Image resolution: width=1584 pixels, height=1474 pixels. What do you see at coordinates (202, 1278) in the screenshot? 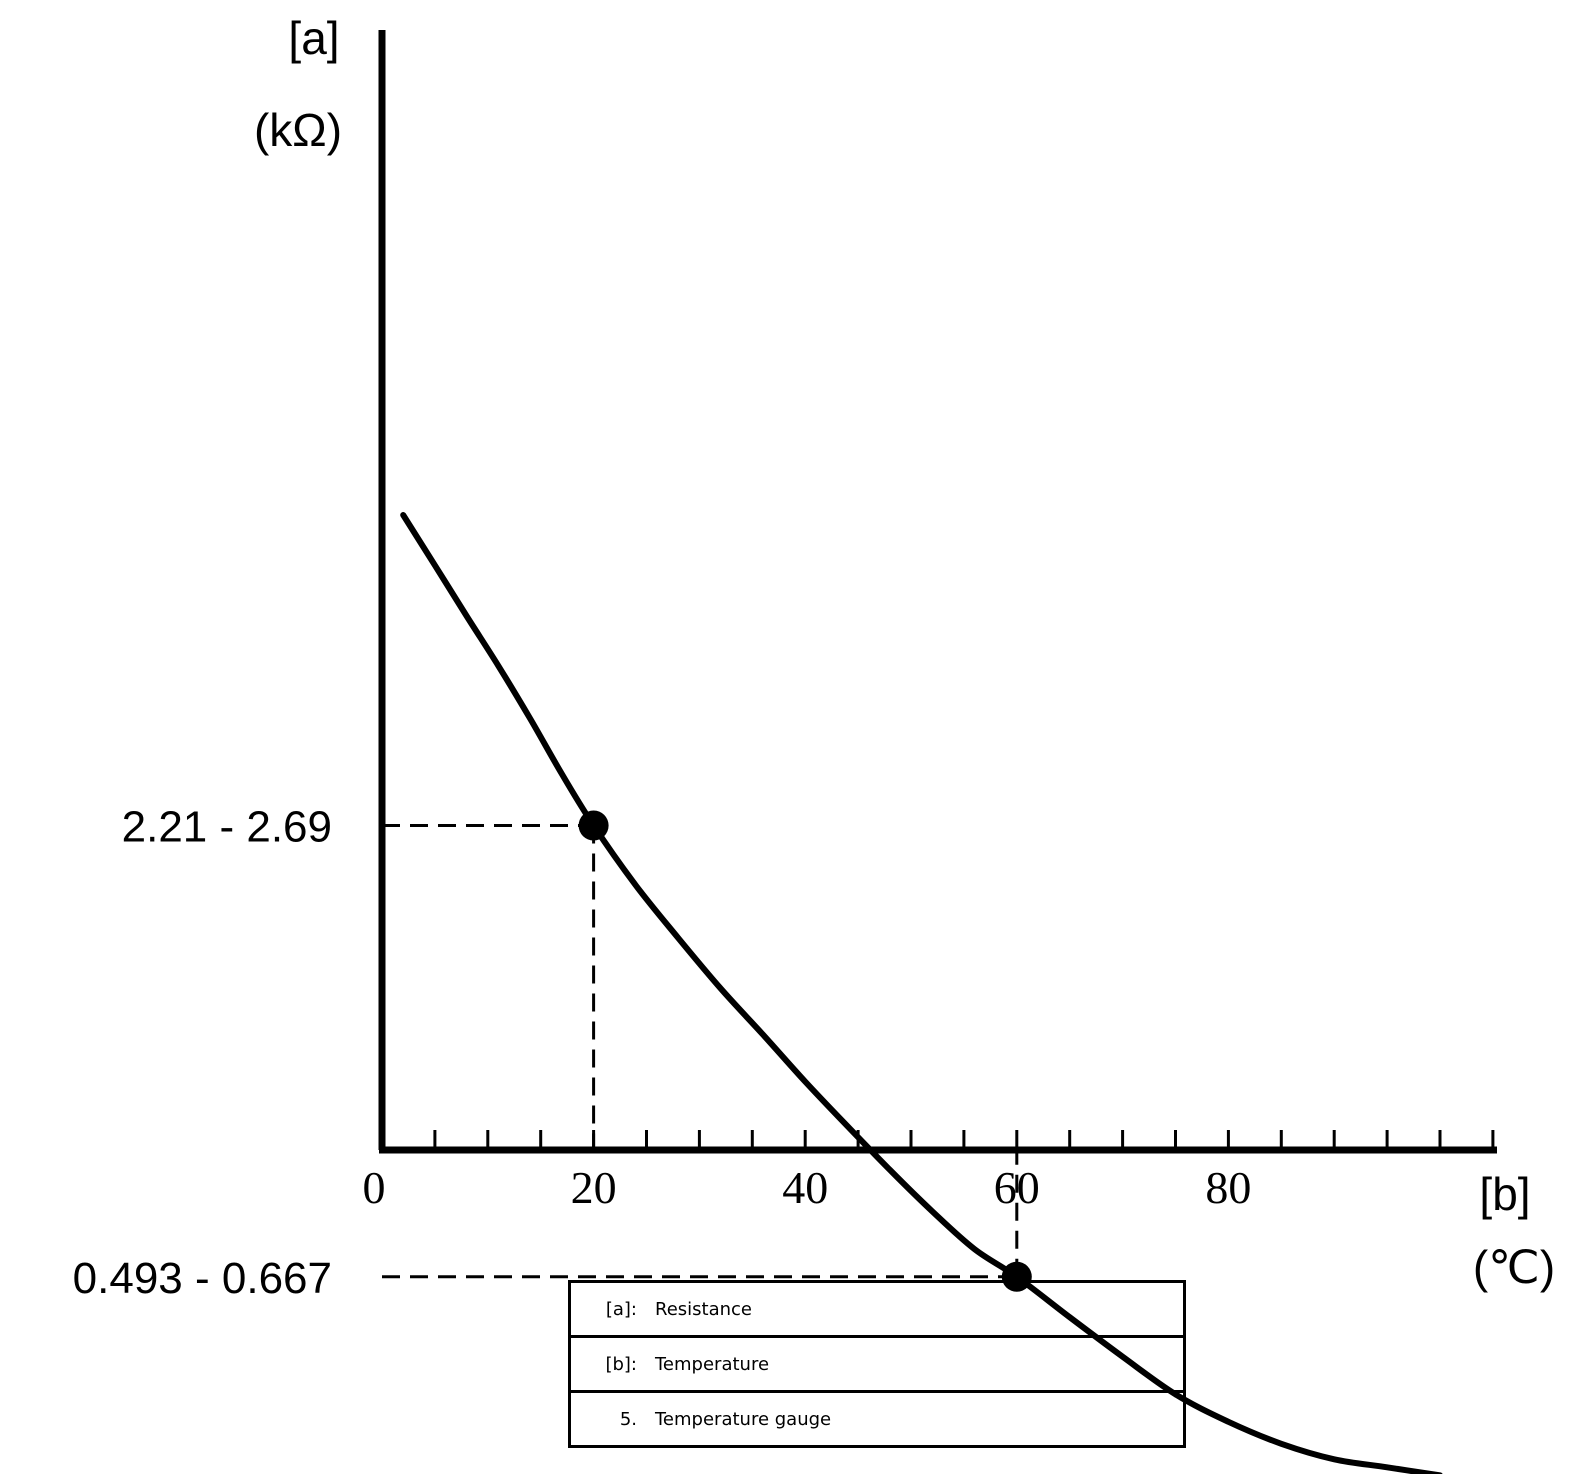
I see `y-tick-label: 0.493 - 0.667` at bounding box center [202, 1278].